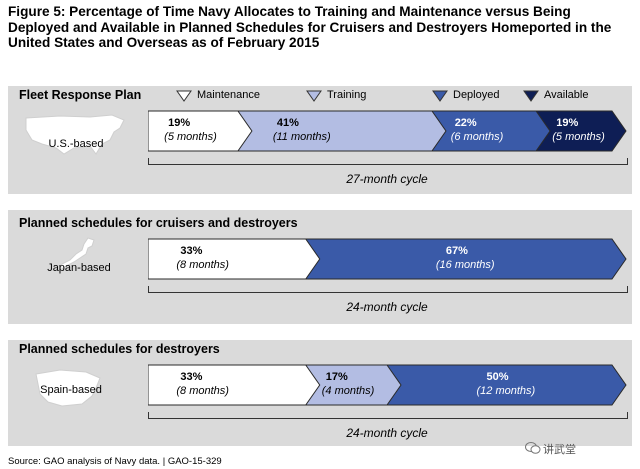  I want to click on segment-percent-label: 50%, so click(497, 377).